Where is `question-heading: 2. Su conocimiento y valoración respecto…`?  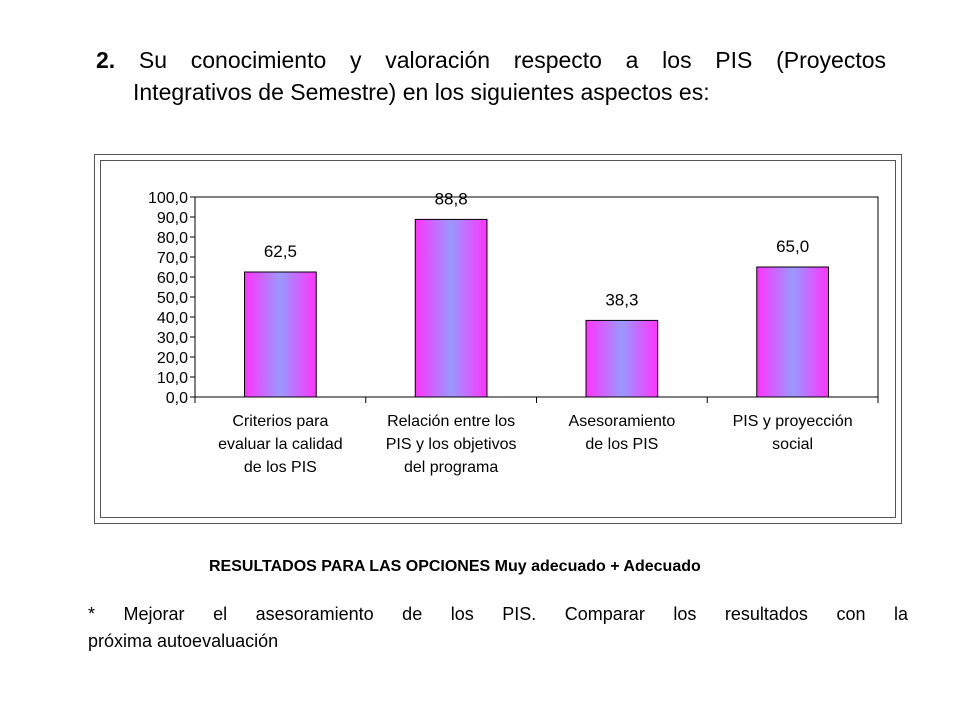 question-heading: 2. Su conocimiento y valoración respecto… is located at coordinates (491, 76).